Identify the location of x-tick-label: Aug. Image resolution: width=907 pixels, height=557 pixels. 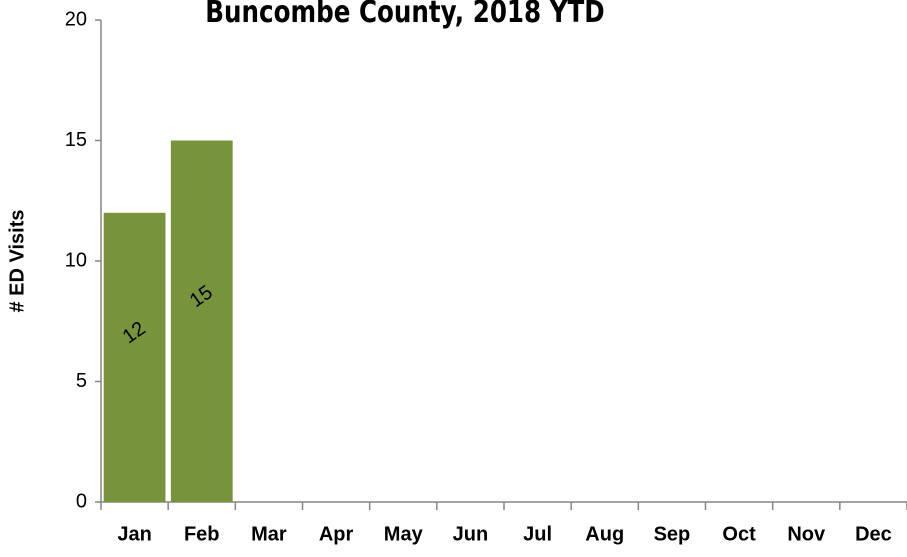
(604, 534).